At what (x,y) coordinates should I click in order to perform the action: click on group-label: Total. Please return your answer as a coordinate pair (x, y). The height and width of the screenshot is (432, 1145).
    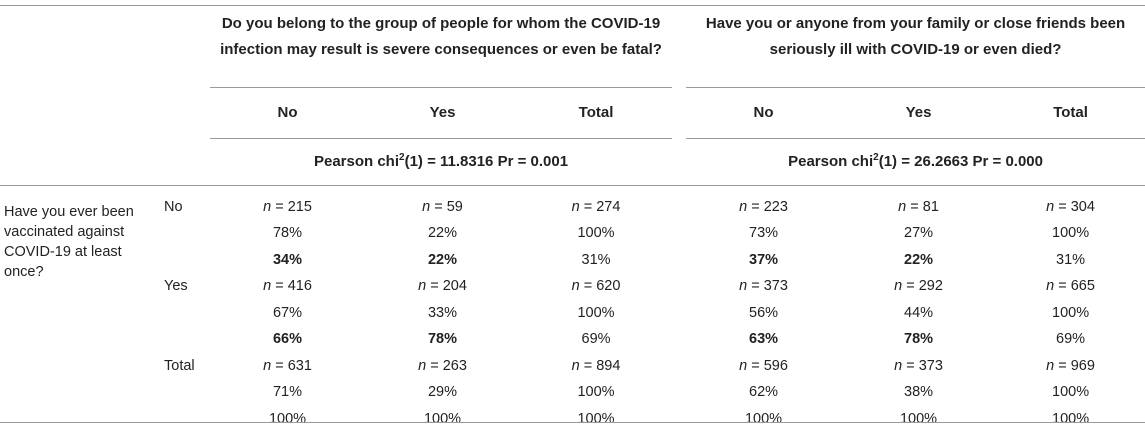
    Looking at the image, I should click on (185, 366).